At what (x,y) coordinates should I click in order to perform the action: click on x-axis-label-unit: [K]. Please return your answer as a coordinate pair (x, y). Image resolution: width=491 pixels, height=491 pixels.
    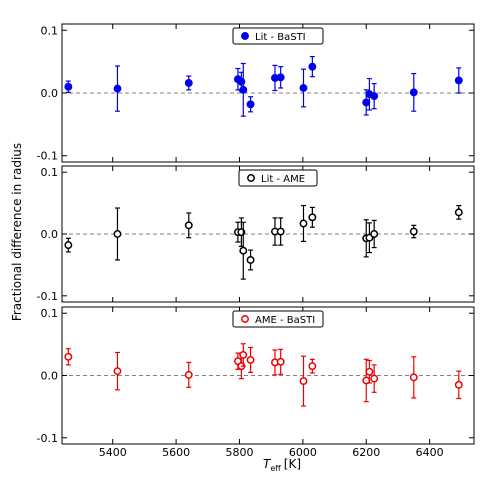
    Looking at the image, I should click on (292, 464).